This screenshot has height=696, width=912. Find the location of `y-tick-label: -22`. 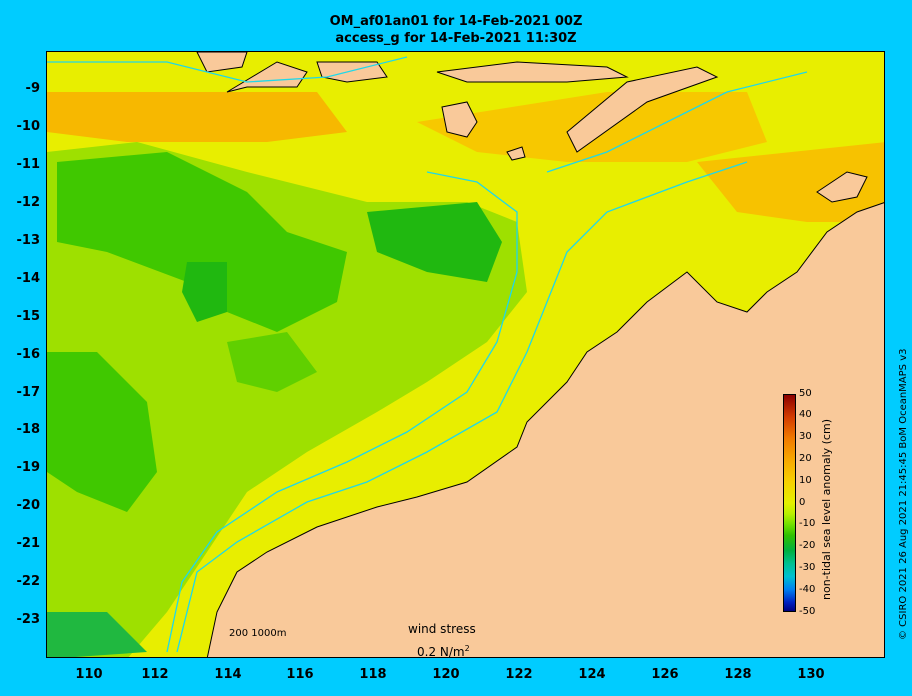

y-tick-label: -22 is located at coordinates (28, 581).